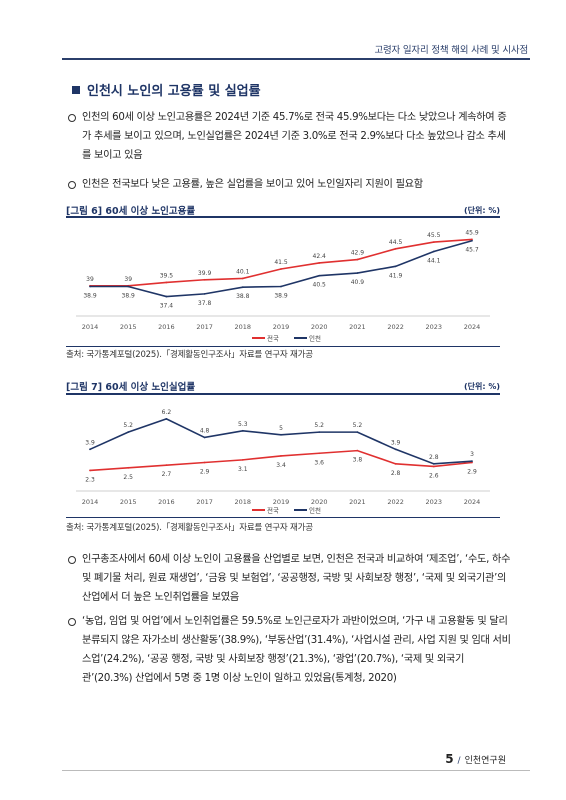 Image resolution: width=566 pixels, height=800 pixels. Describe the element at coordinates (90, 479) in the screenshot. I see `data-label: 2.3` at that location.